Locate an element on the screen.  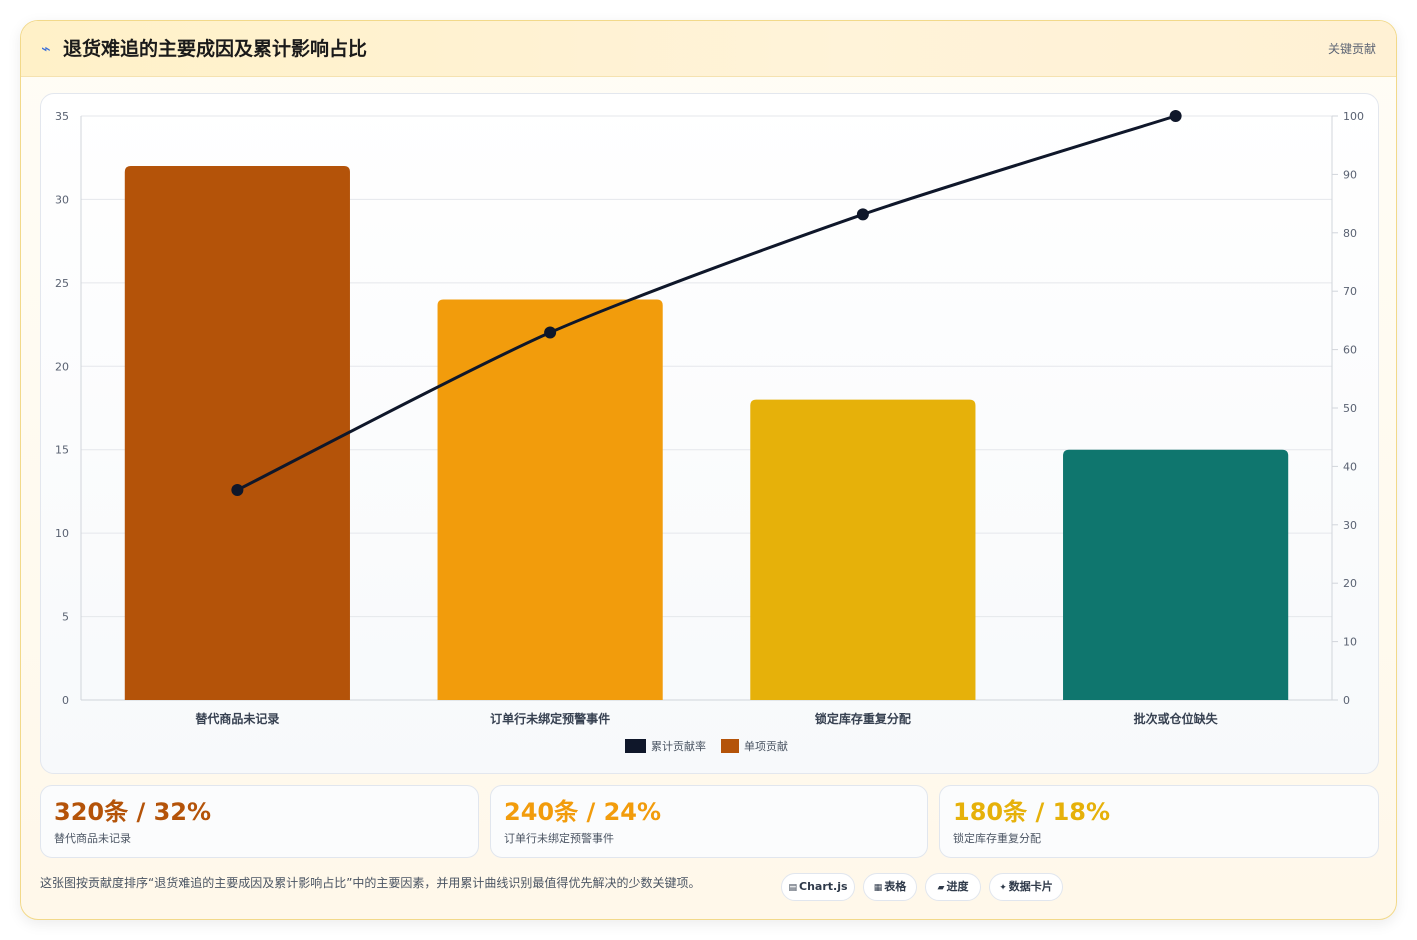
stat-card-2: 240条 / 24% 订单行未绑定预警事件 is located at coordinates (709, 821).